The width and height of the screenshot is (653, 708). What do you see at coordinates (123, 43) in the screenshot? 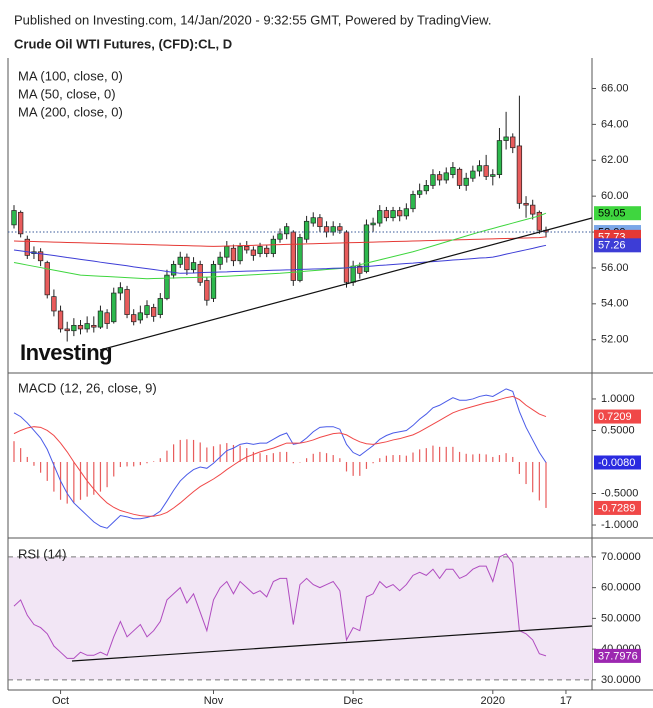
I see `chart-title: Crude Oil WTI Futures, (CFD):CL, D` at bounding box center [123, 43].